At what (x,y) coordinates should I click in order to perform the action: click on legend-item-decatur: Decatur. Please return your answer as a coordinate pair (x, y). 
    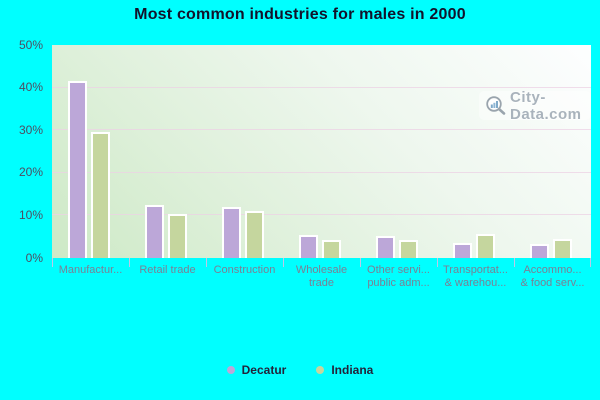
    Looking at the image, I should click on (256, 370).